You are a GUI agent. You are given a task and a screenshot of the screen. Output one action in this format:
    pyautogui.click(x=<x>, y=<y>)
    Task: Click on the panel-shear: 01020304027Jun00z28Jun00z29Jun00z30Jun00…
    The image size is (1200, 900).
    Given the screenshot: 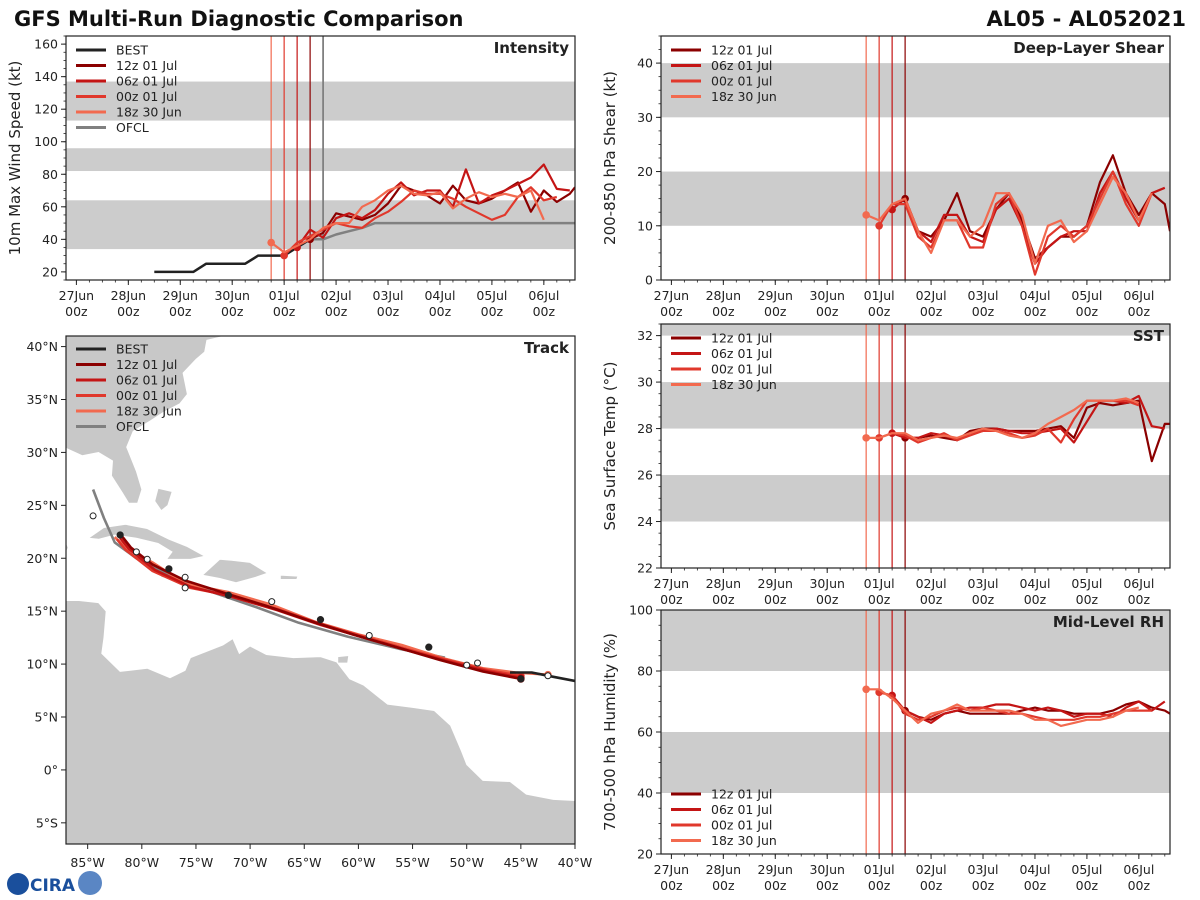 What is the action you would take?
    pyautogui.click(x=886, y=177)
    